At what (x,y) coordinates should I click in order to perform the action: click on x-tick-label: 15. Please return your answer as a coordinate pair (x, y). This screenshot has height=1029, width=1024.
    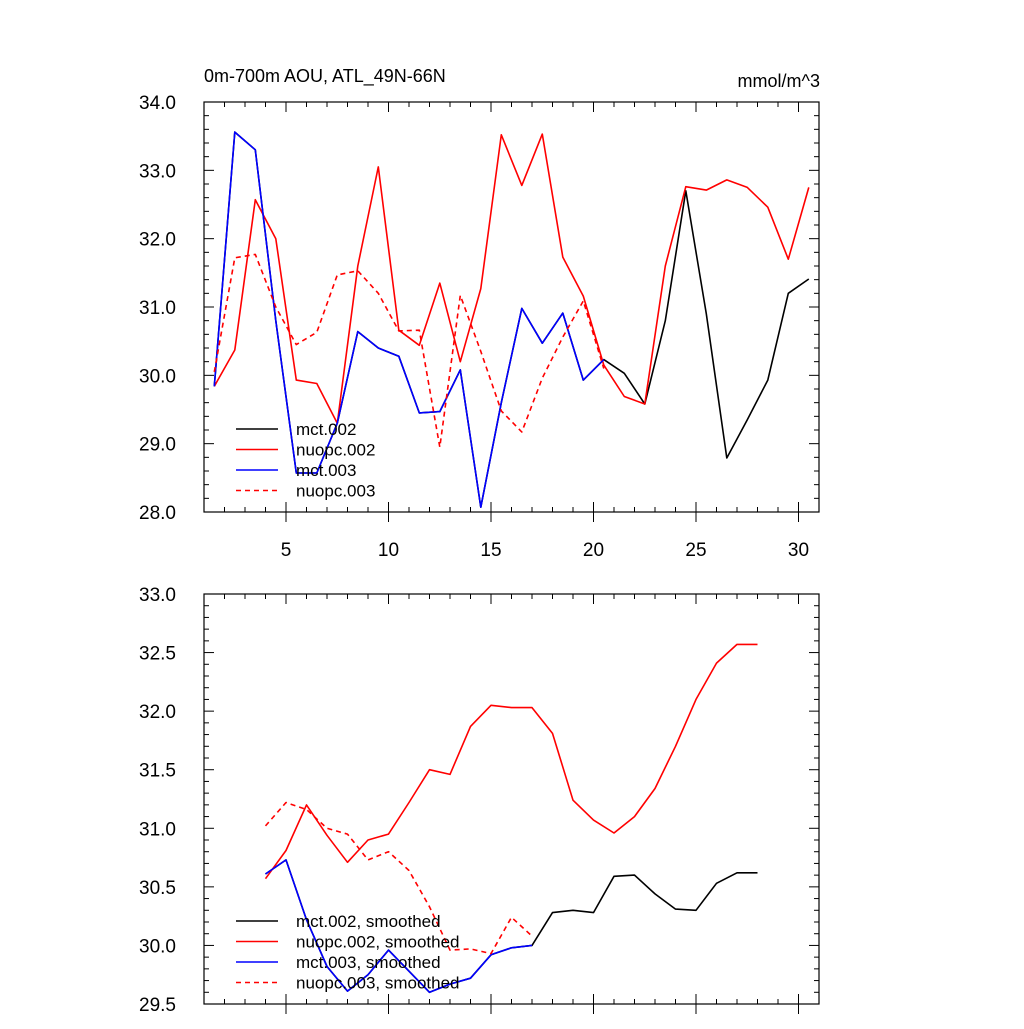
    Looking at the image, I should click on (490, 550).